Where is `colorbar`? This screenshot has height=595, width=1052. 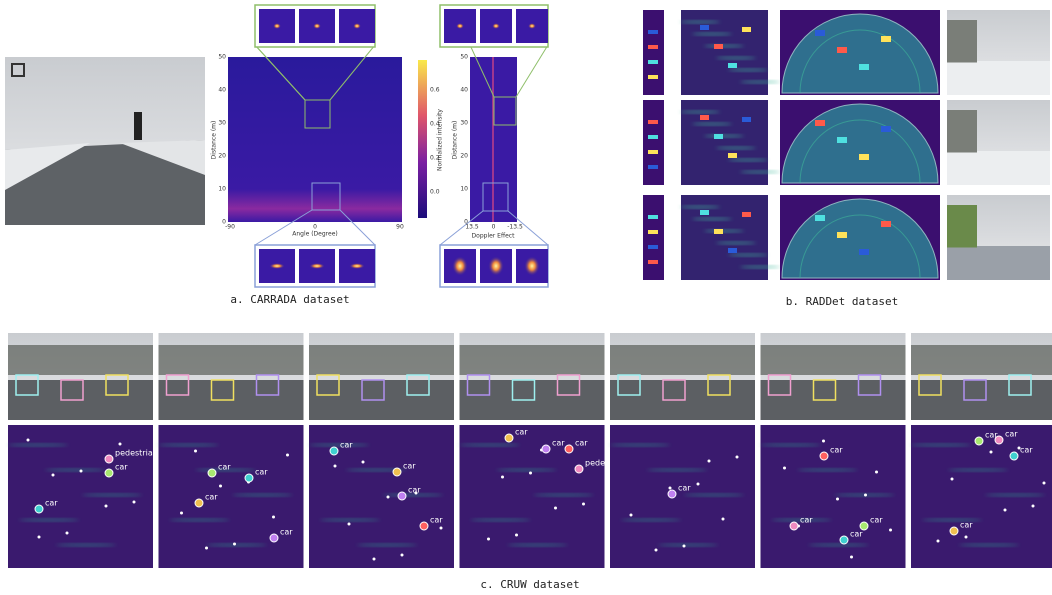 colorbar is located at coordinates (422, 139).